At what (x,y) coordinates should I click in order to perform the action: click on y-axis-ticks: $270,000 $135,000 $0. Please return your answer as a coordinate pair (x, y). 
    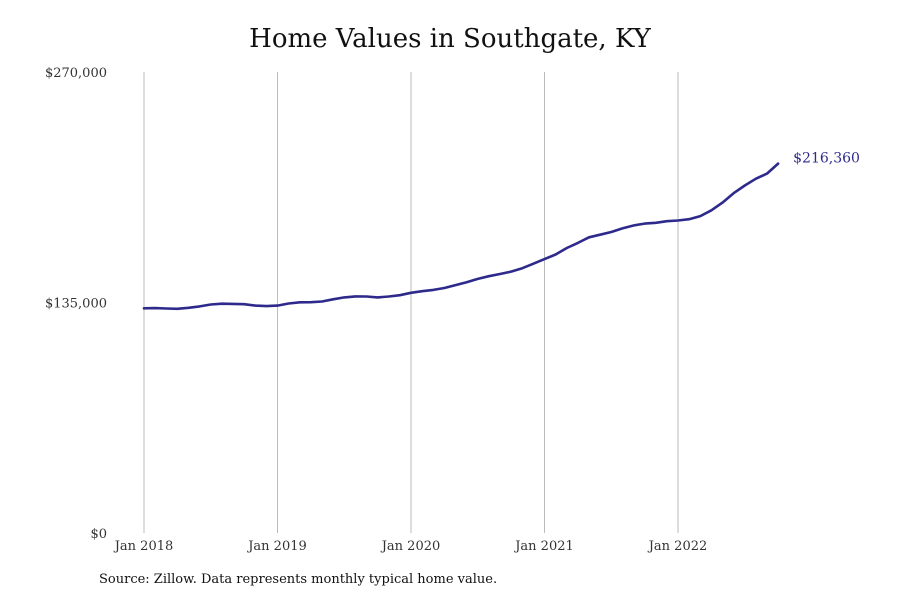
    Looking at the image, I should click on (76, 304).